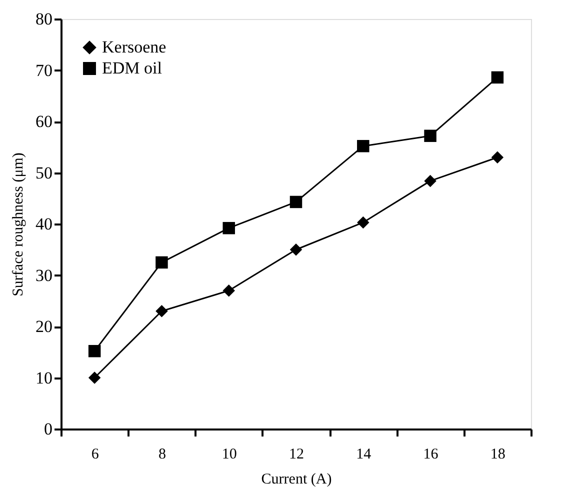  What do you see at coordinates (44, 19) in the screenshot?
I see `y-tick-label: 80` at bounding box center [44, 19].